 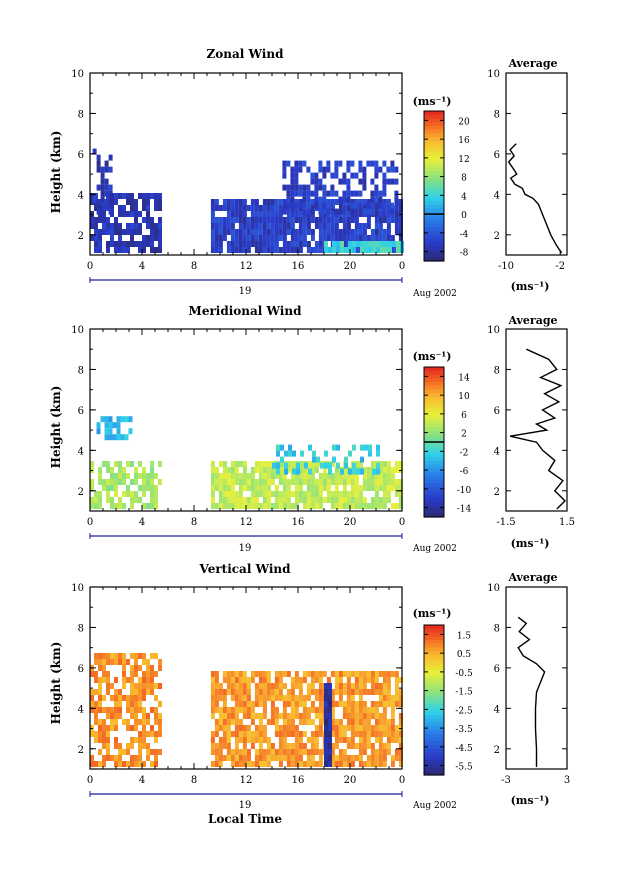 What do you see at coordinates (81, 236) in the screenshot?
I see `ytick-label: 2` at bounding box center [81, 236].